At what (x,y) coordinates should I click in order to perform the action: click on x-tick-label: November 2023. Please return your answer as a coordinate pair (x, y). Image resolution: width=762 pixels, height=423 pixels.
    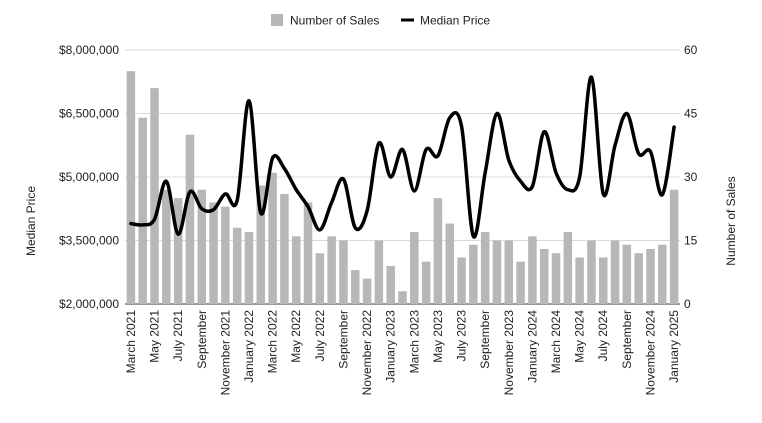
    Looking at the image, I should click on (509, 353).